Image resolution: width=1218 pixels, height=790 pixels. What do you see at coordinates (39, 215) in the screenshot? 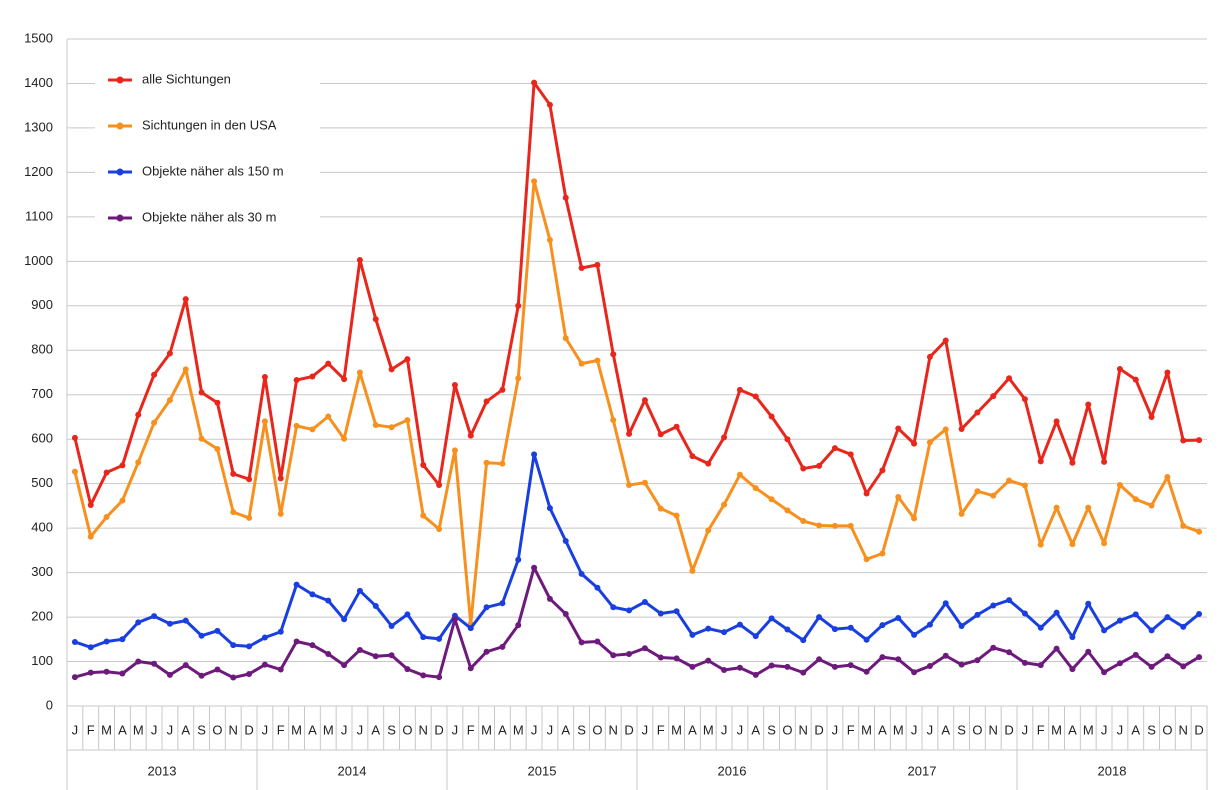
I see `y-tick-label: 1100` at bounding box center [39, 215].